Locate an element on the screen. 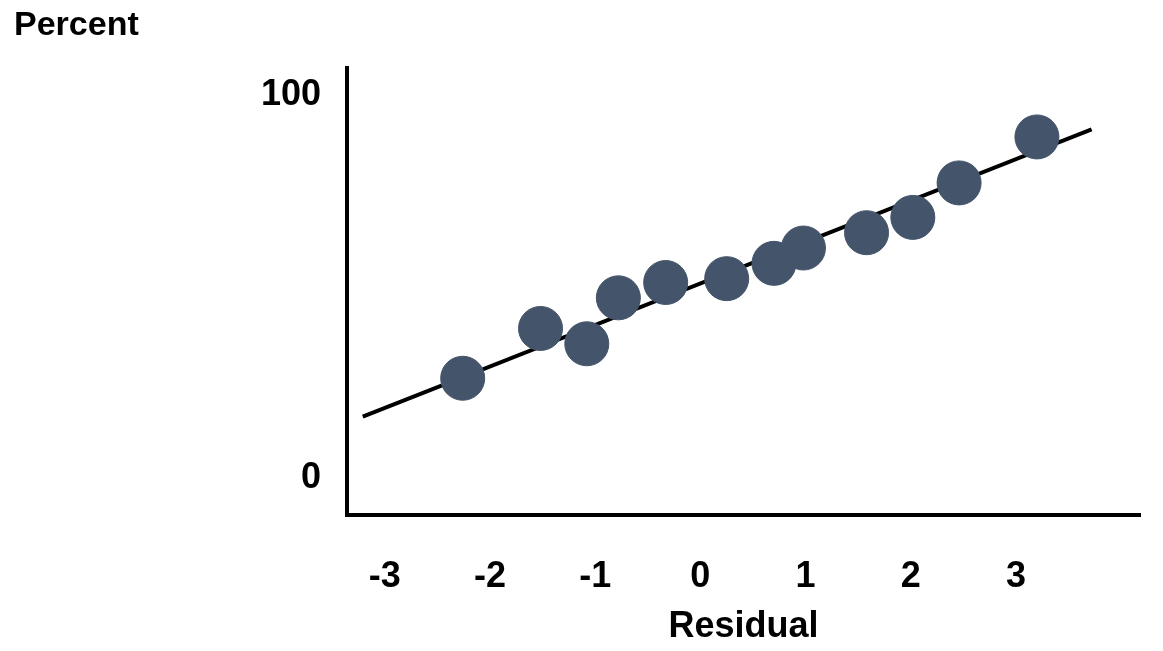  x-tick-label: -1 is located at coordinates (595, 574).